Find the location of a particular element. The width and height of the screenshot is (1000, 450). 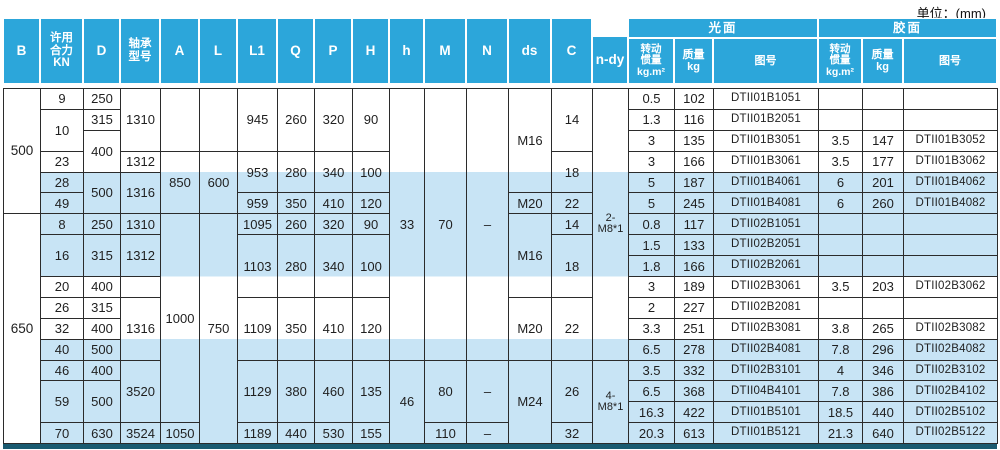

table-cell: 4-M8*1 is located at coordinates (610, 402).